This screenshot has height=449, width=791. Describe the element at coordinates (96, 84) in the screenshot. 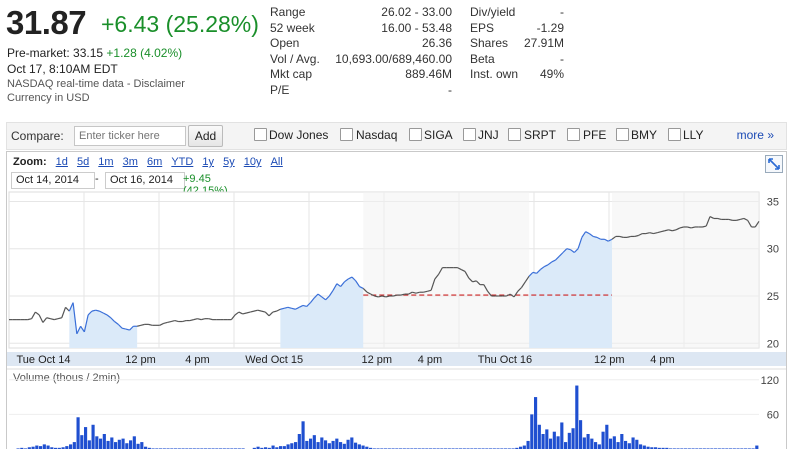

I see `data-source-disclaimer: NASDAQ real-time data - Disclaimer` at that location.